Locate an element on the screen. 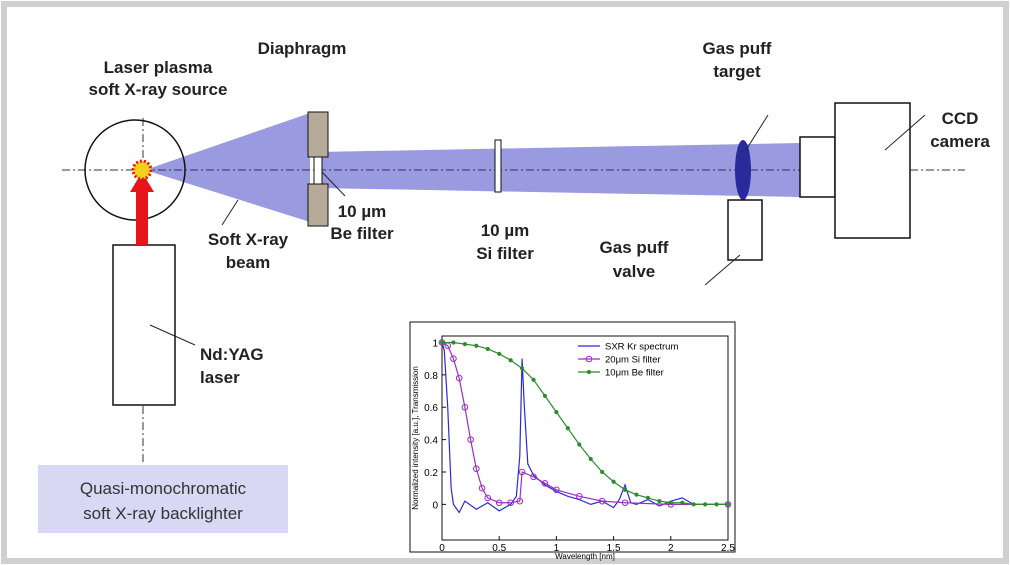  legend-label: 10μm Be filter is located at coordinates (634, 373).